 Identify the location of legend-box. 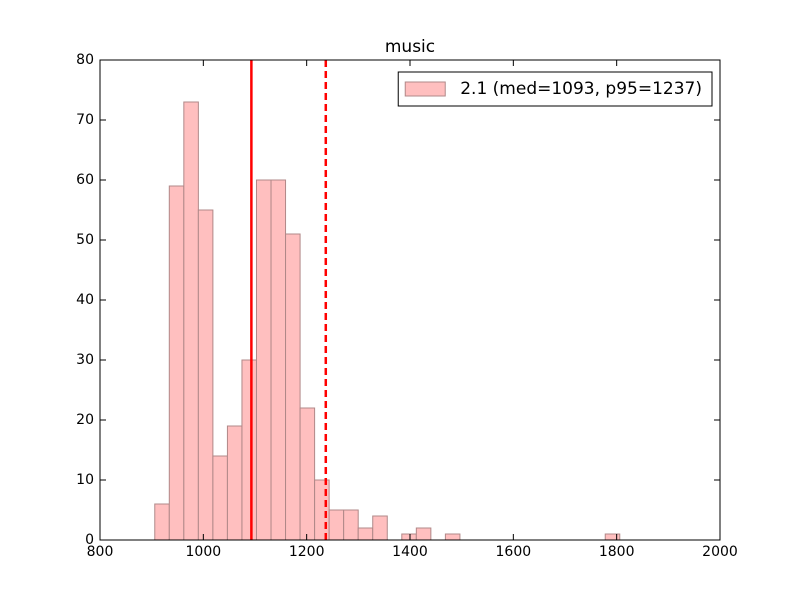
(555, 89).